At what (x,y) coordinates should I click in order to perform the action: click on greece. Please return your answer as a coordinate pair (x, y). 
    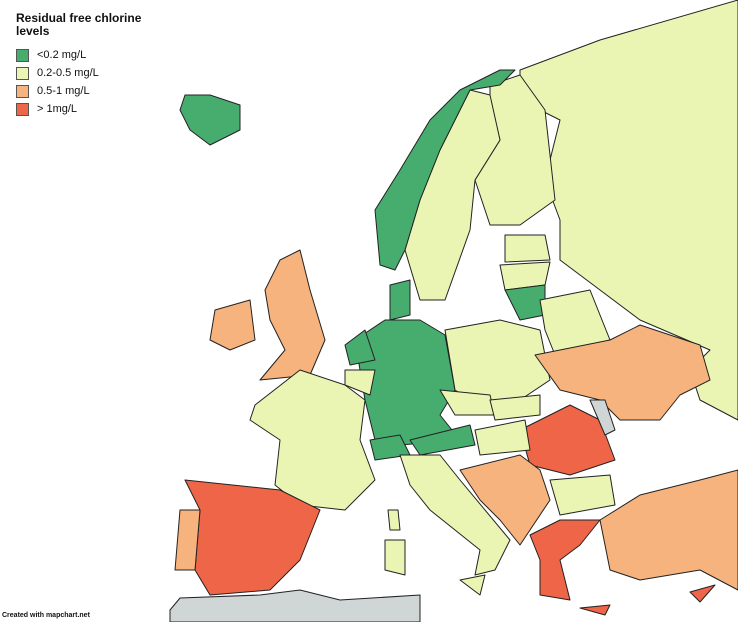
    Looking at the image, I should click on (565, 560).